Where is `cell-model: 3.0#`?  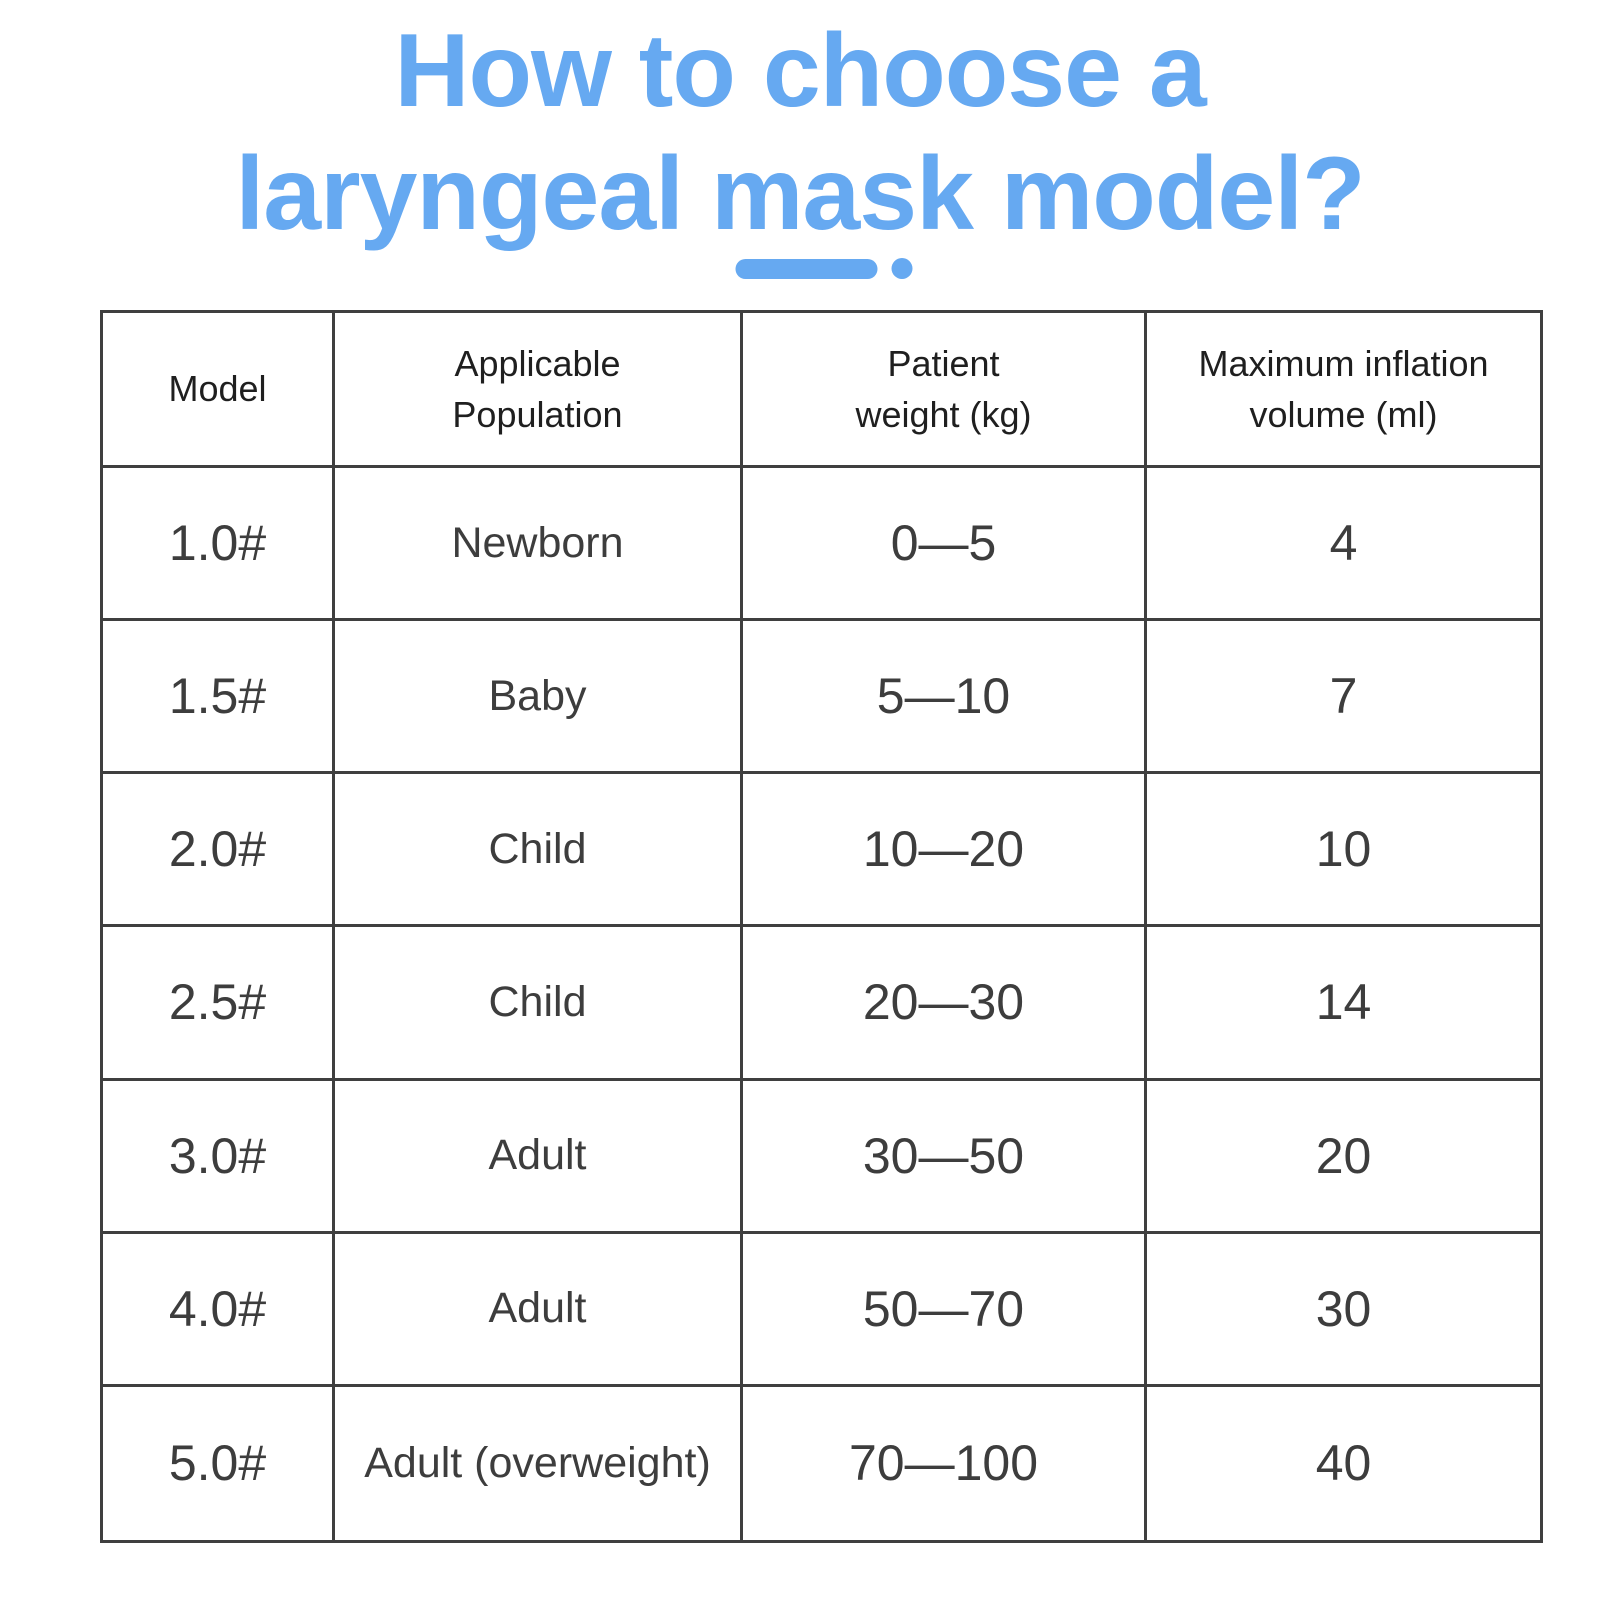 cell-model: 3.0# is located at coordinates (219, 1157).